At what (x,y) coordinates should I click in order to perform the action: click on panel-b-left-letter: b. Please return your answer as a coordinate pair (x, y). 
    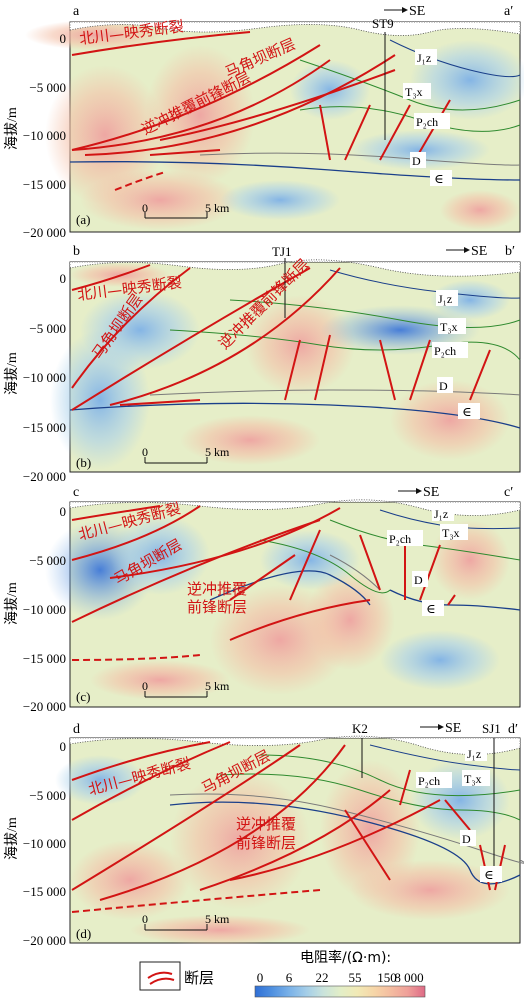
    Looking at the image, I should click on (76, 251).